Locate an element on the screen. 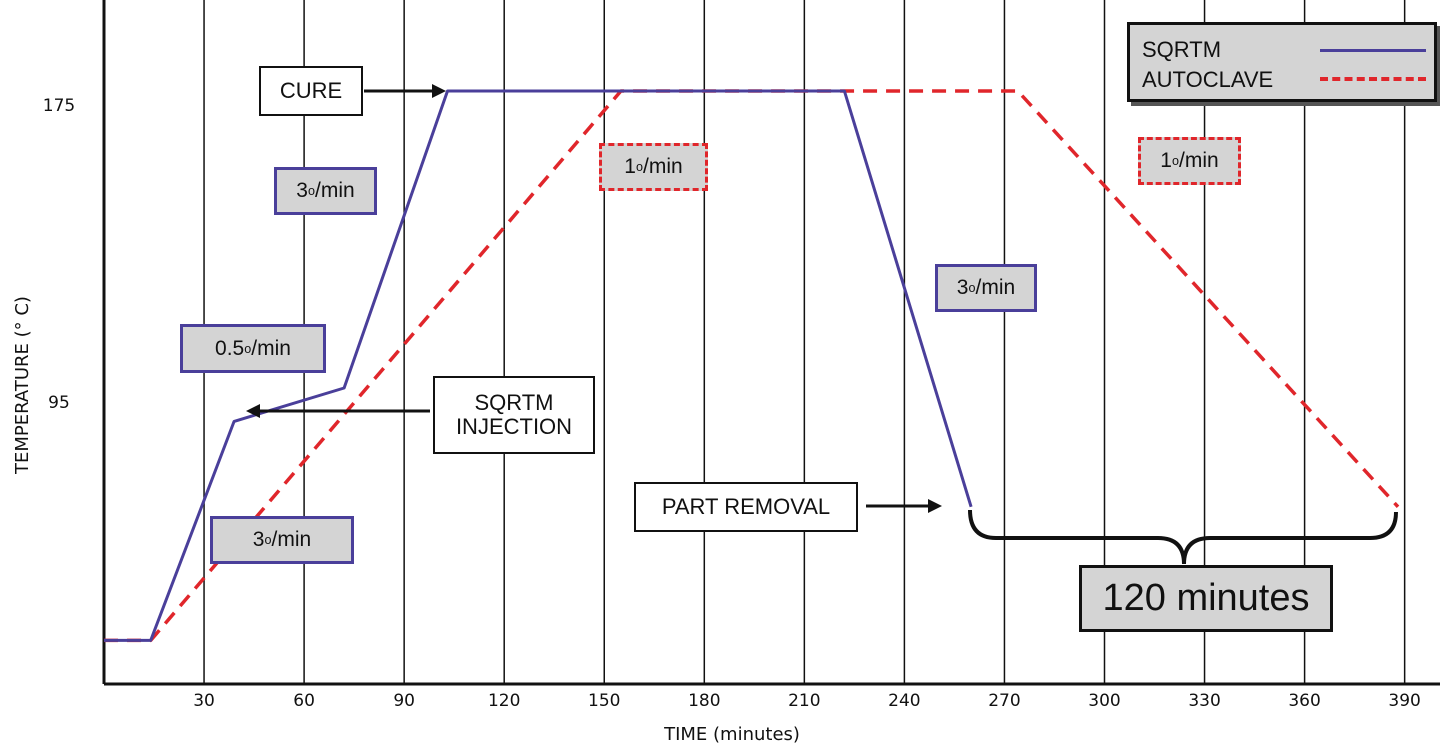  x-tick-90: 90 is located at coordinates (404, 701).